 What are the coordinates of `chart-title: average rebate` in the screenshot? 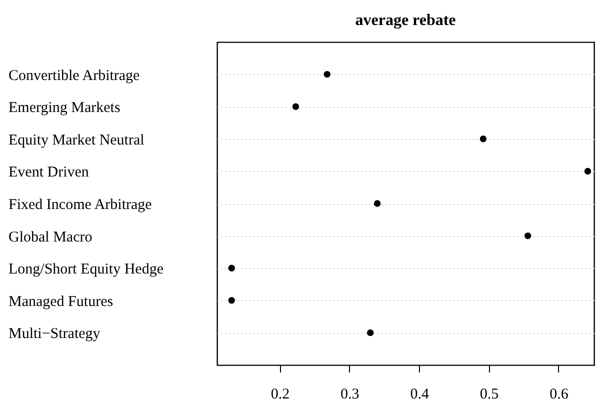 It's located at (405, 20).